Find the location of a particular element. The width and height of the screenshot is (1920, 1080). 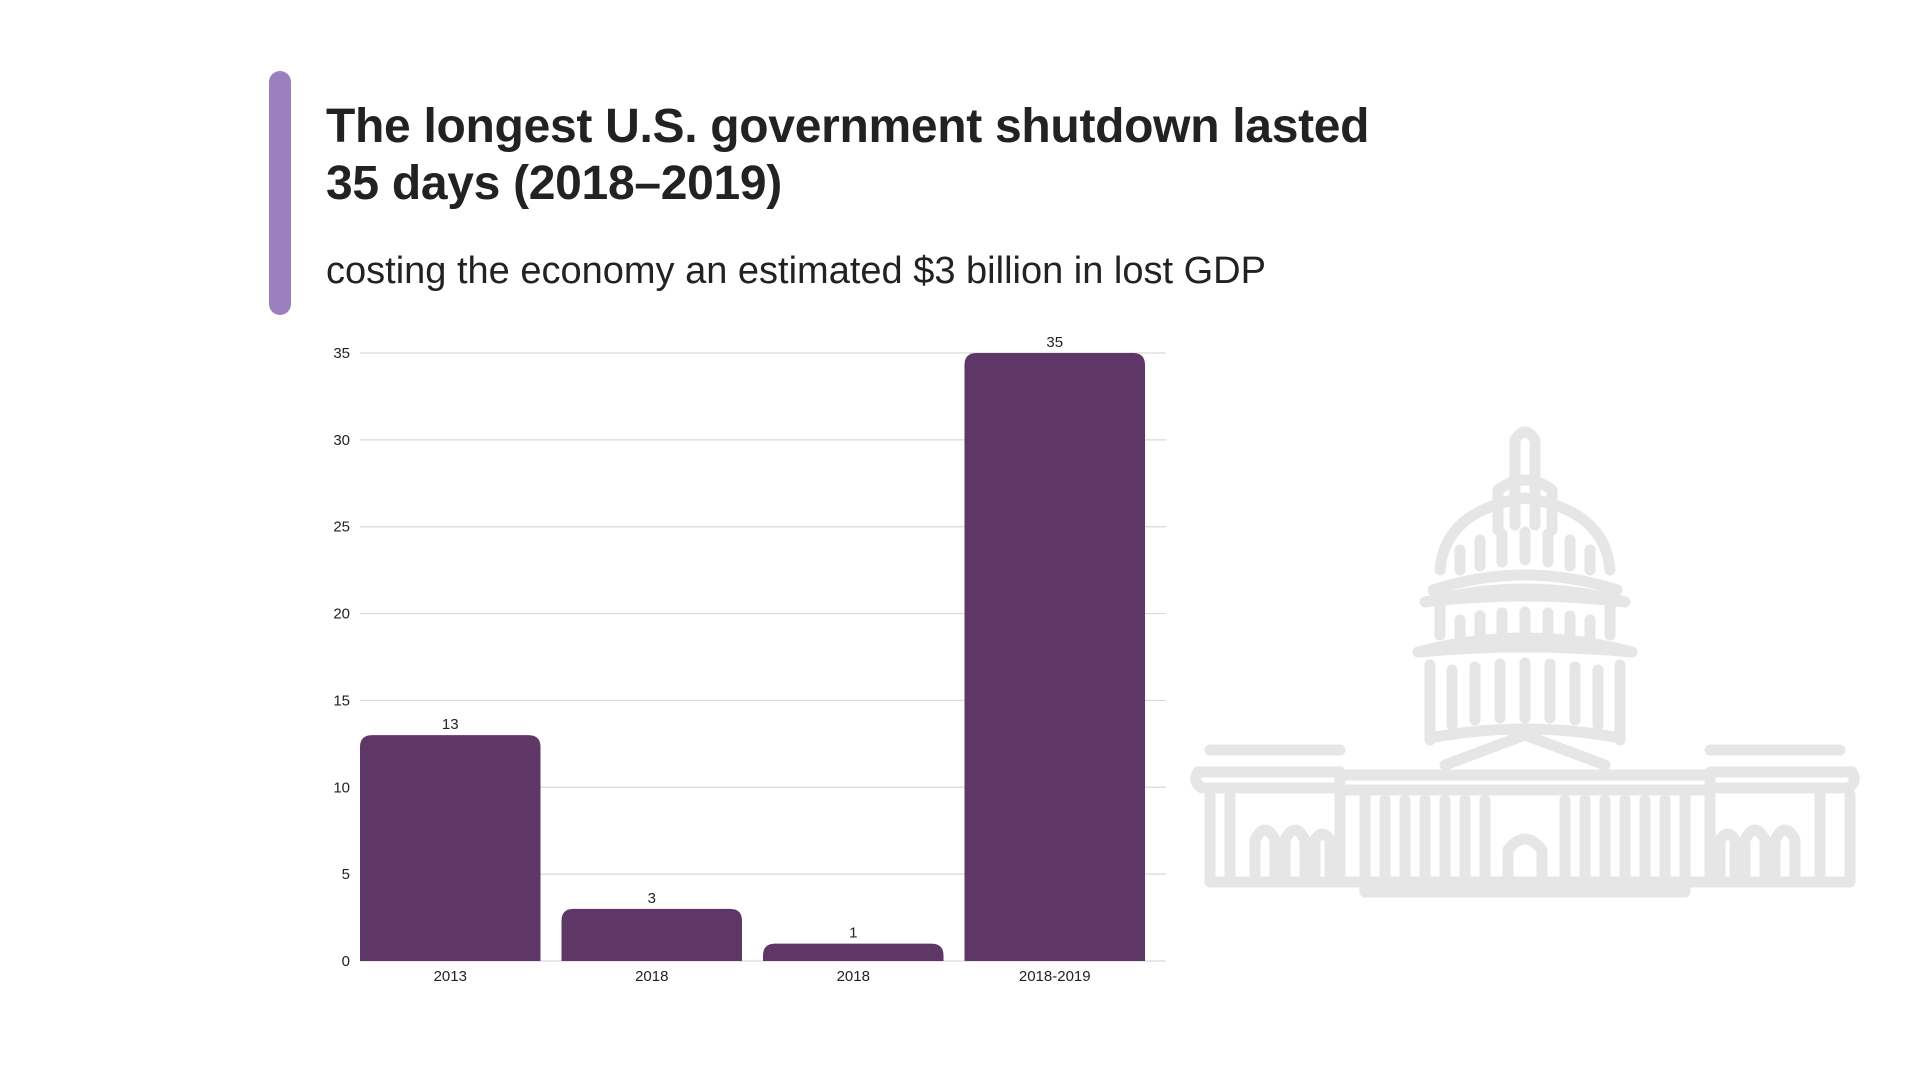

x-tick-label: 2018-2019 is located at coordinates (1055, 976).